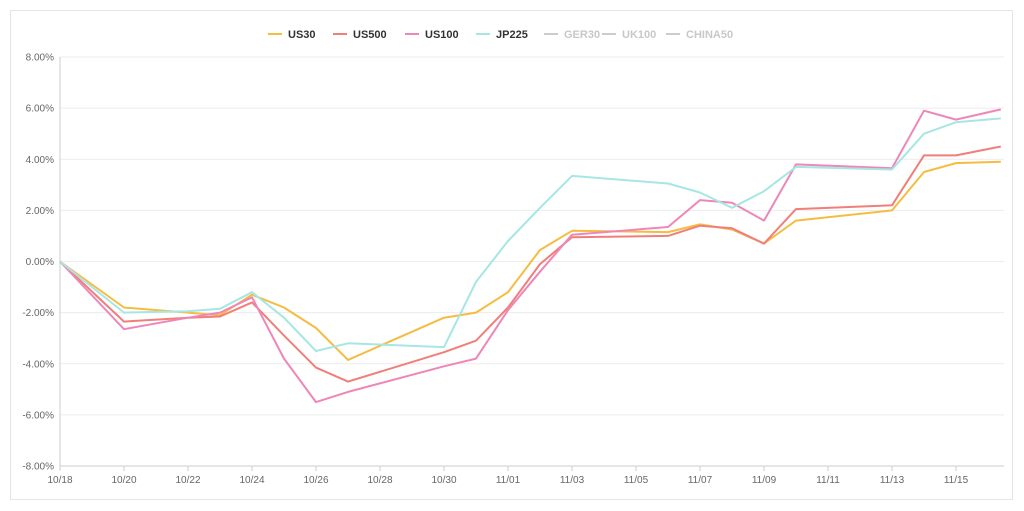 The width and height of the screenshot is (1024, 511). What do you see at coordinates (828, 480) in the screenshot?
I see `x-tick-label: 11/11` at bounding box center [828, 480].